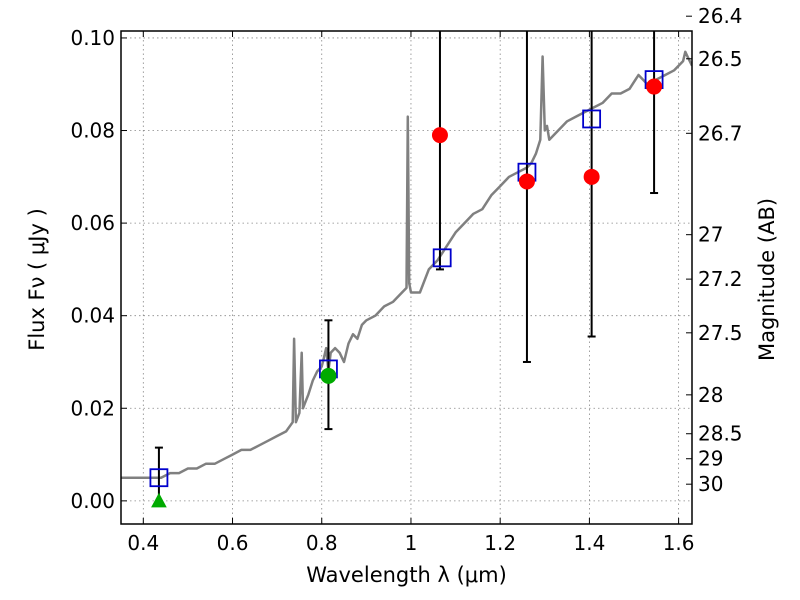 The image size is (800, 600). I want to click on y-axis-label: Flux Fν ( μJy ), so click(37, 279).